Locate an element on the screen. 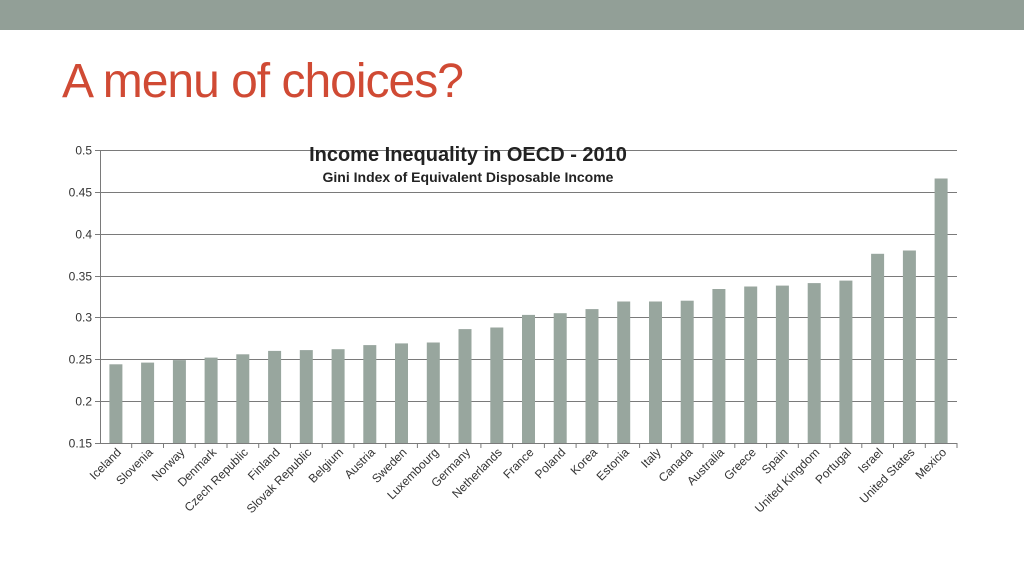 Image resolution: width=1024 pixels, height=581 pixels. y-tick-label: 0.35 is located at coordinates (81, 277).